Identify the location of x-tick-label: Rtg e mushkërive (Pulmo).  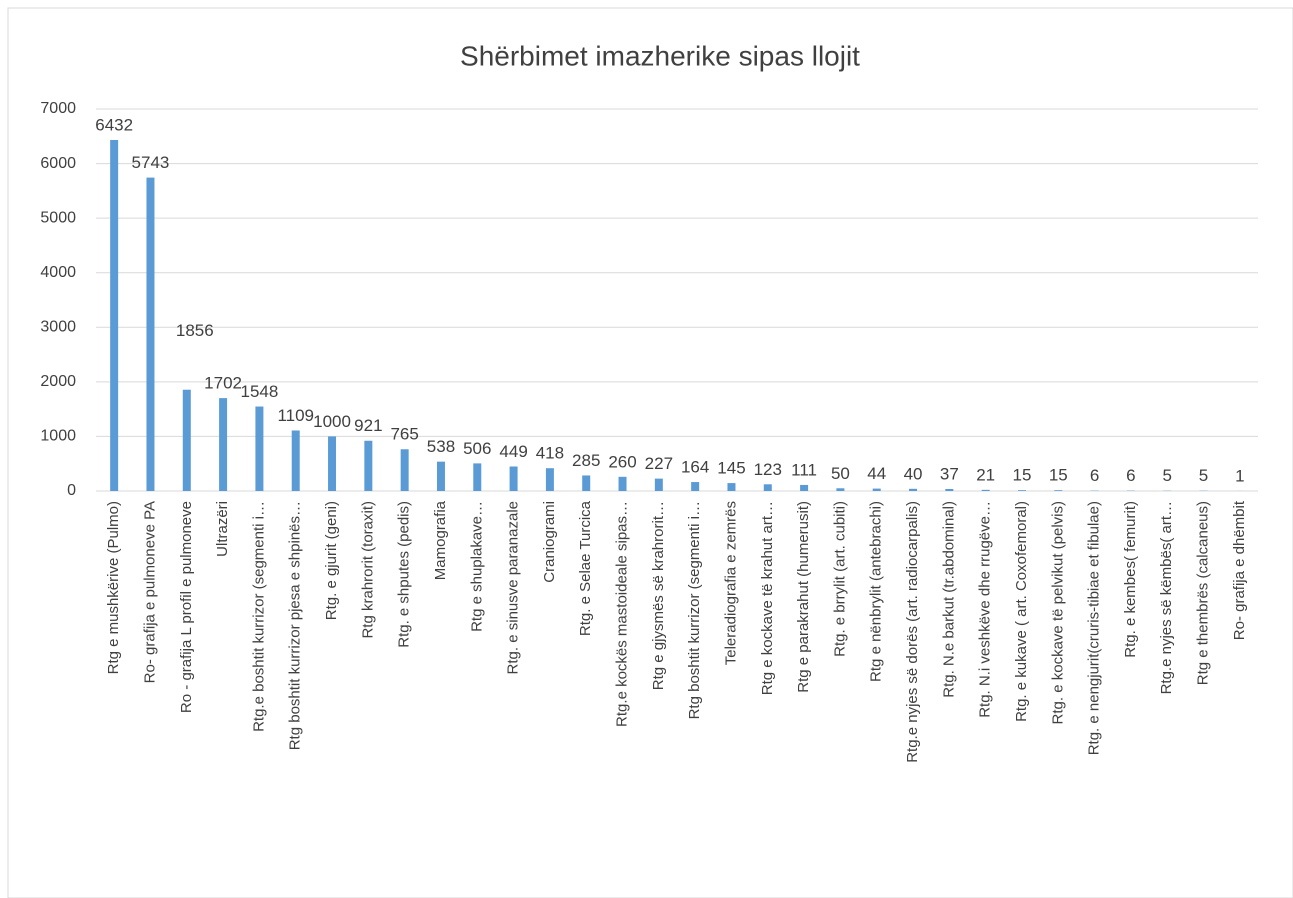
(113, 587).